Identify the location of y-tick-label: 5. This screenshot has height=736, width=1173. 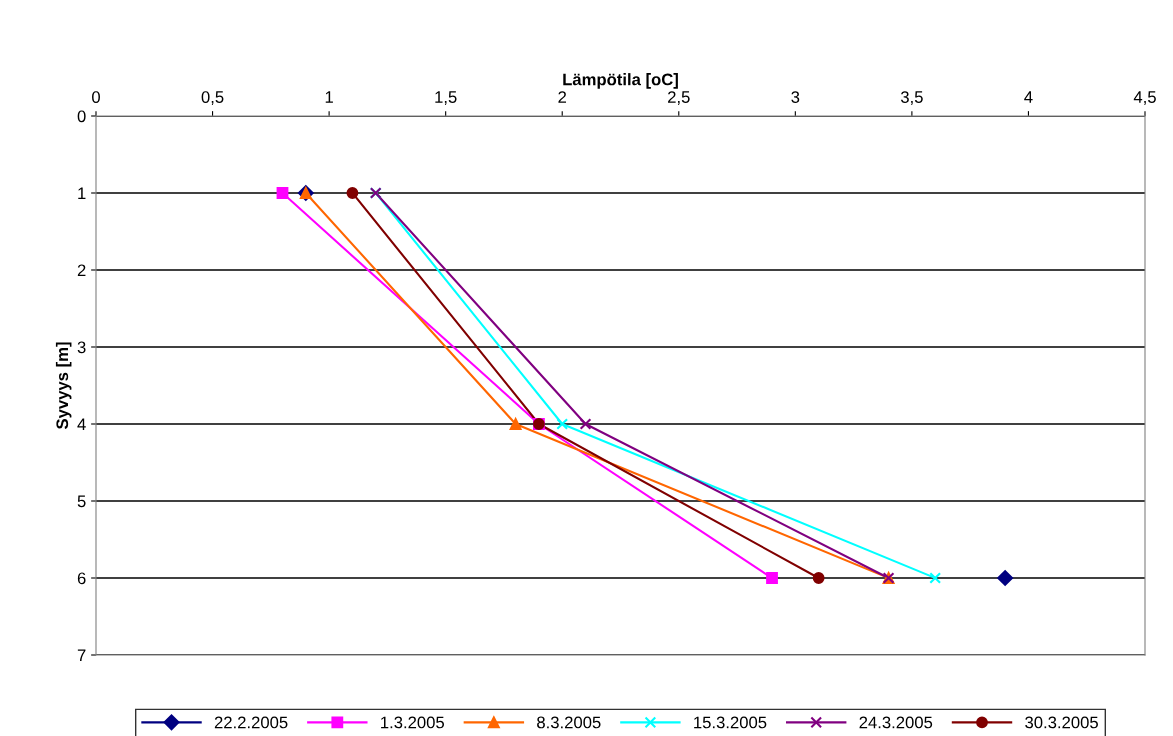
(81, 501).